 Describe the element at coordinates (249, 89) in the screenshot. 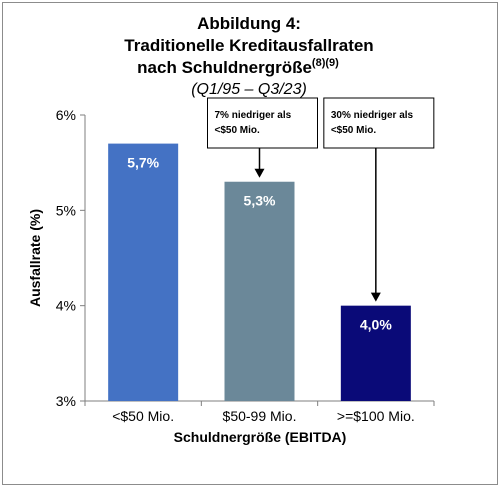

I see `chart-subtitle: (Q1/95 – Q3/23)` at that location.